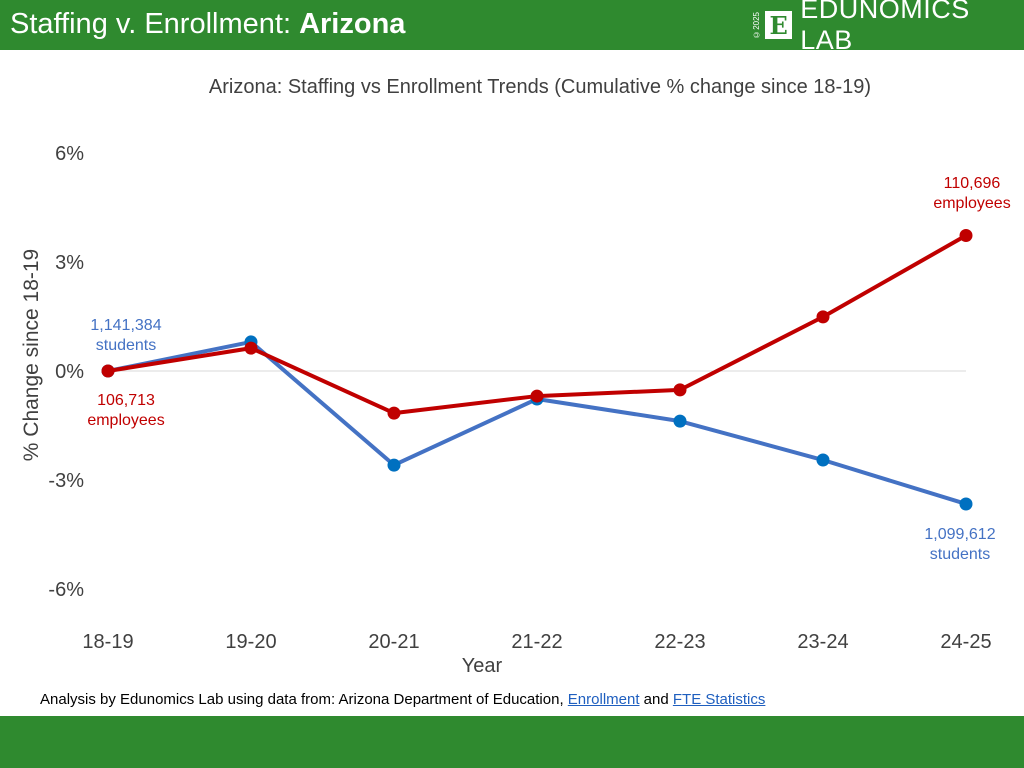 The image size is (1024, 768). Describe the element at coordinates (393, 642) in the screenshot. I see `x-tick-label: 20-21` at that location.